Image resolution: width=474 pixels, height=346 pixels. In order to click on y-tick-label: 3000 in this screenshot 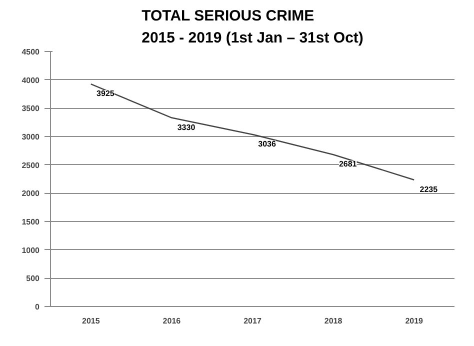, I will do `click(31, 137)`.